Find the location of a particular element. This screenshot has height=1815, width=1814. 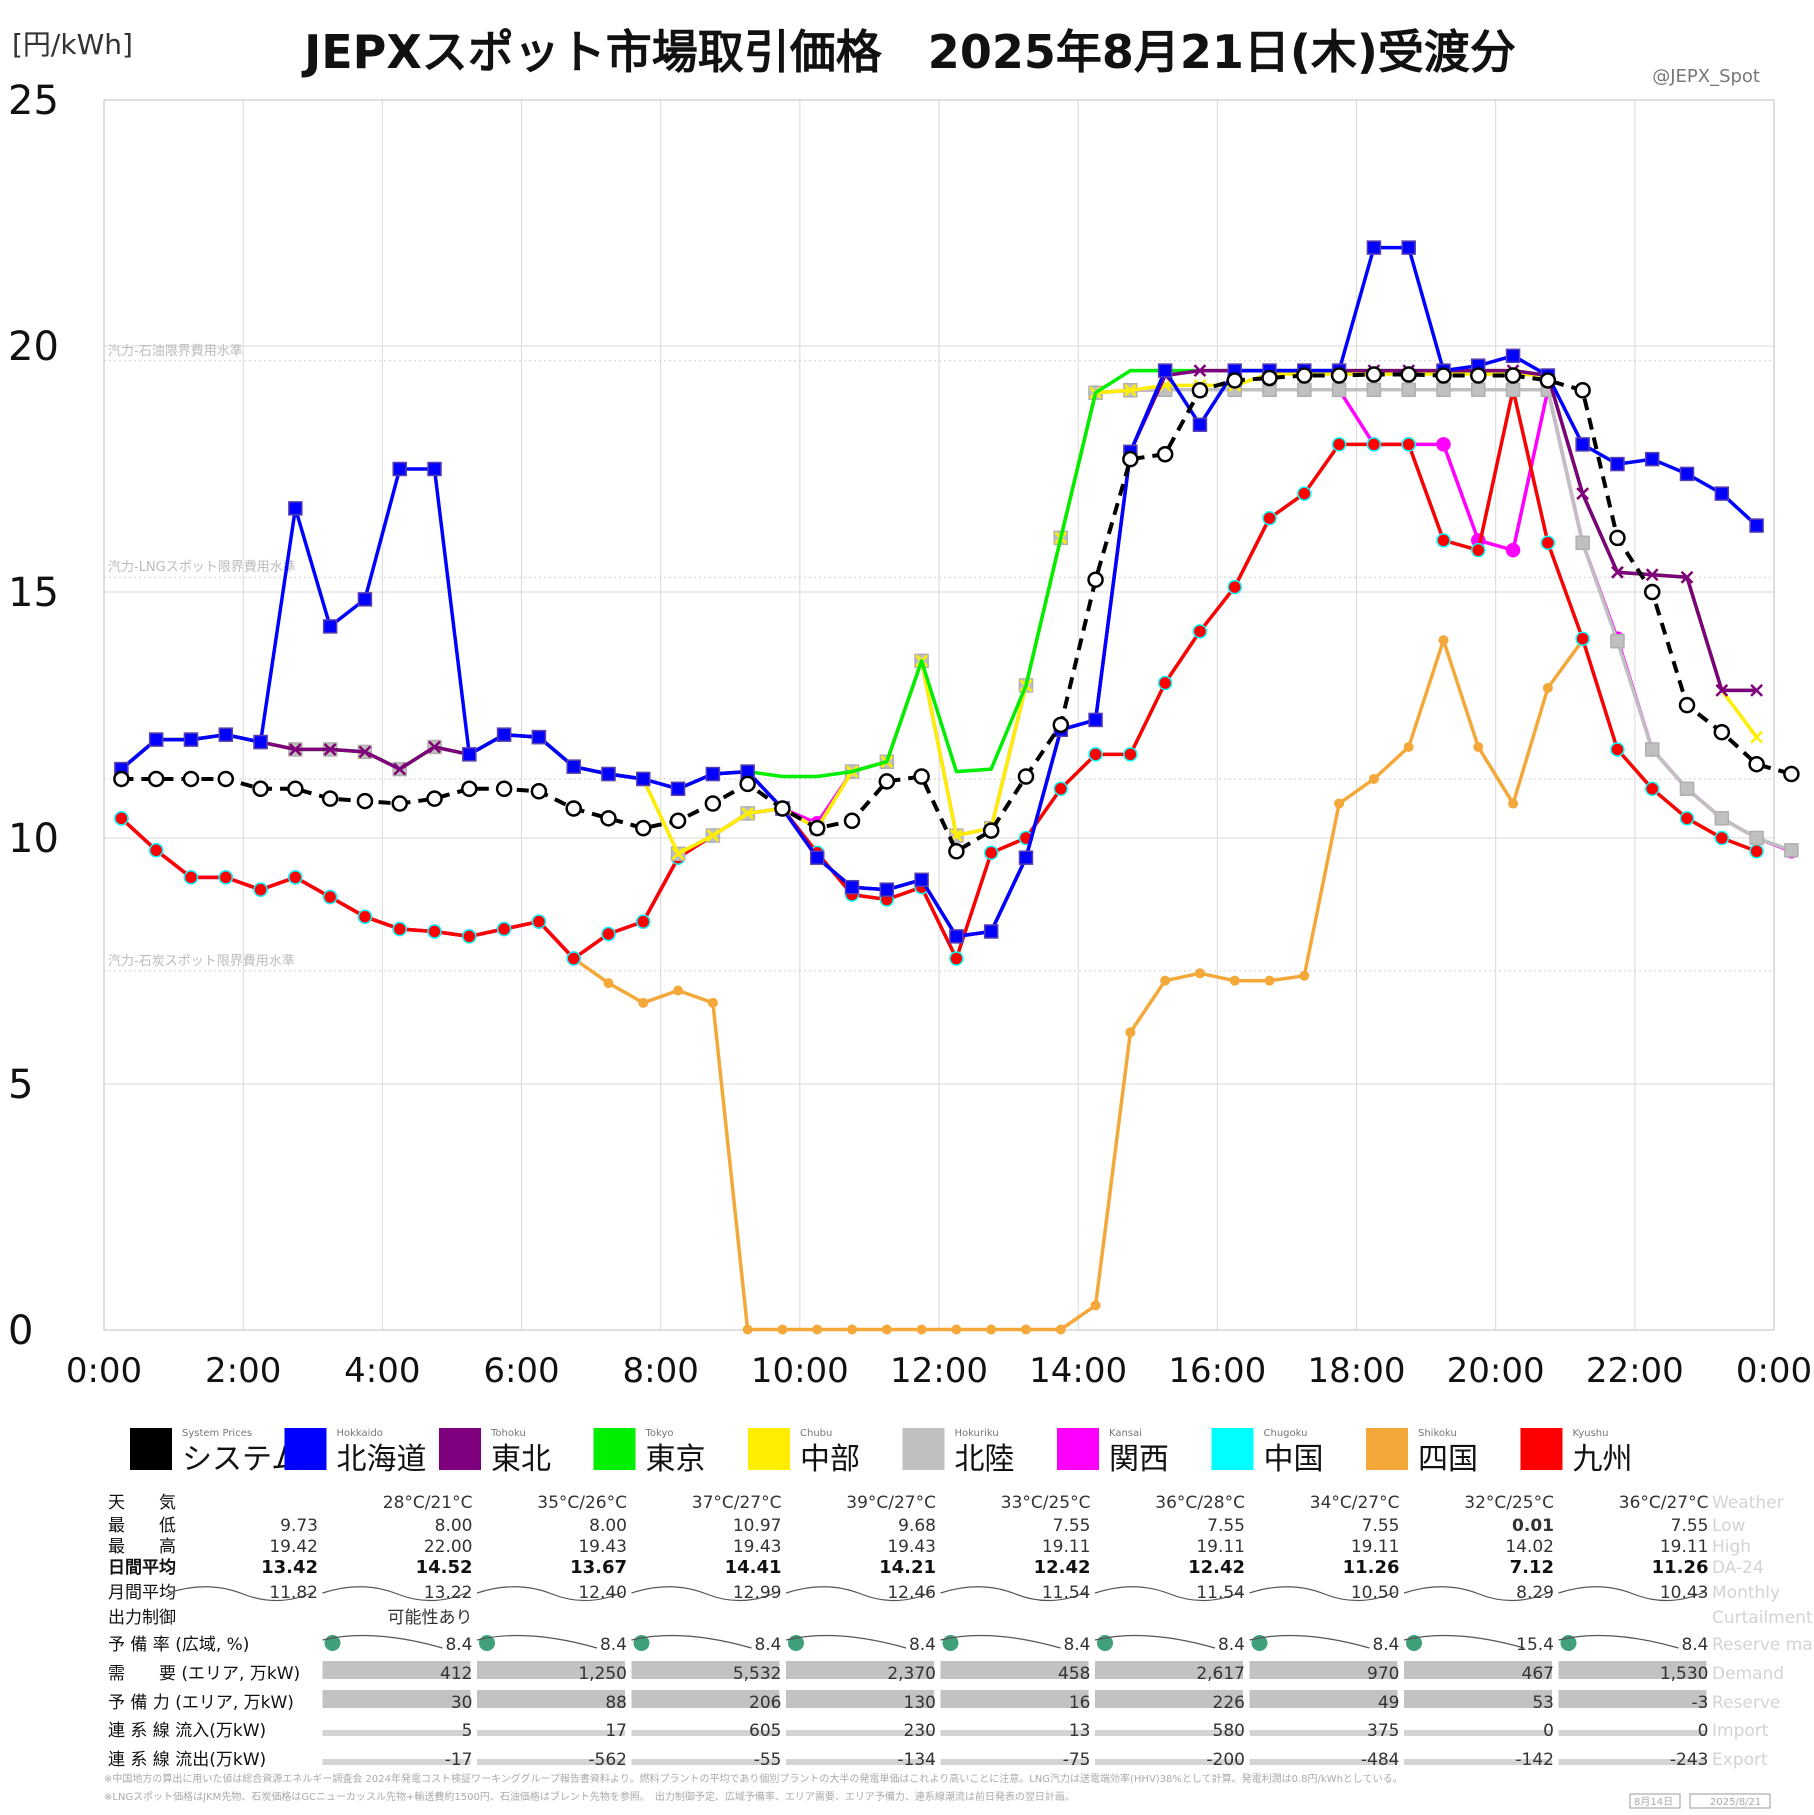

table-cell-high: 19.42 is located at coordinates (293, 1547).